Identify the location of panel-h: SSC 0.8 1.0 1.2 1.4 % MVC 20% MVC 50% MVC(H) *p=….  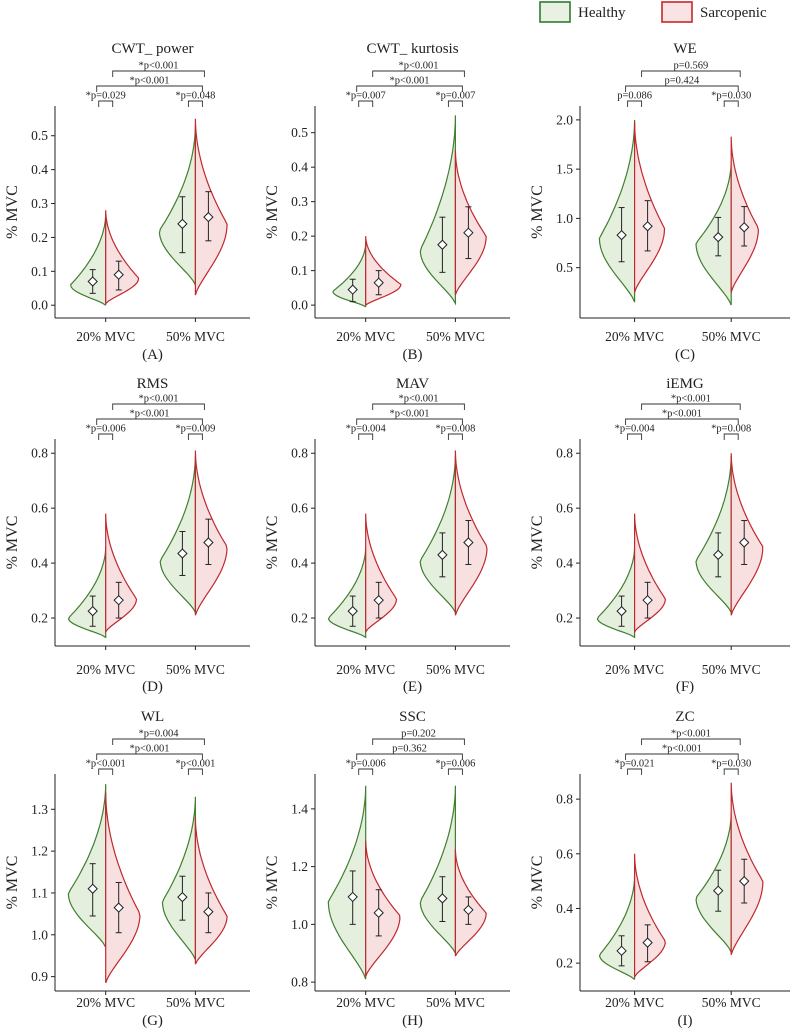
(387, 869).